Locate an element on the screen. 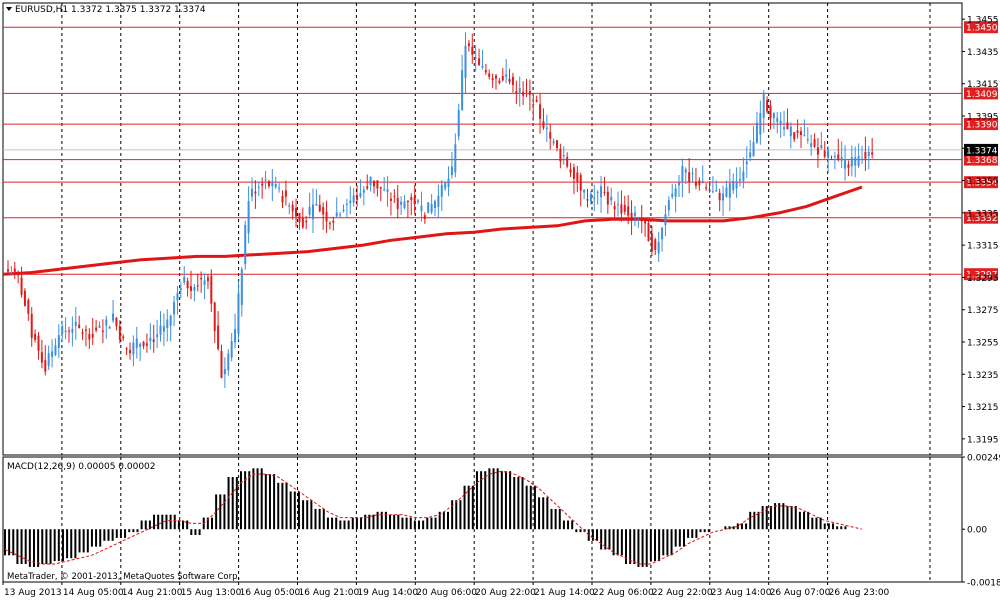 The image size is (1000, 604). x-tick-label: 19 Aug 14:00 is located at coordinates (387, 593).